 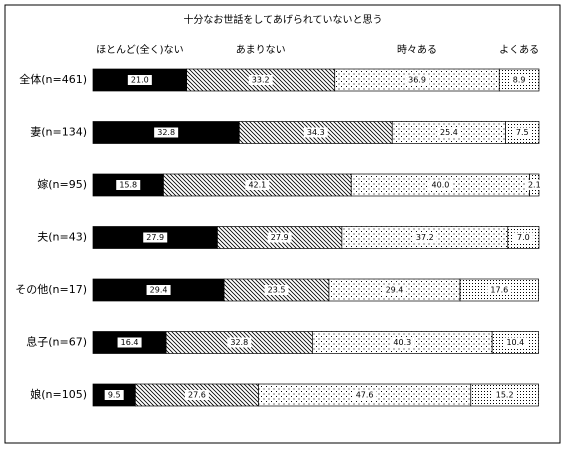 I want to click on value-label: 23.5, so click(x=277, y=290).